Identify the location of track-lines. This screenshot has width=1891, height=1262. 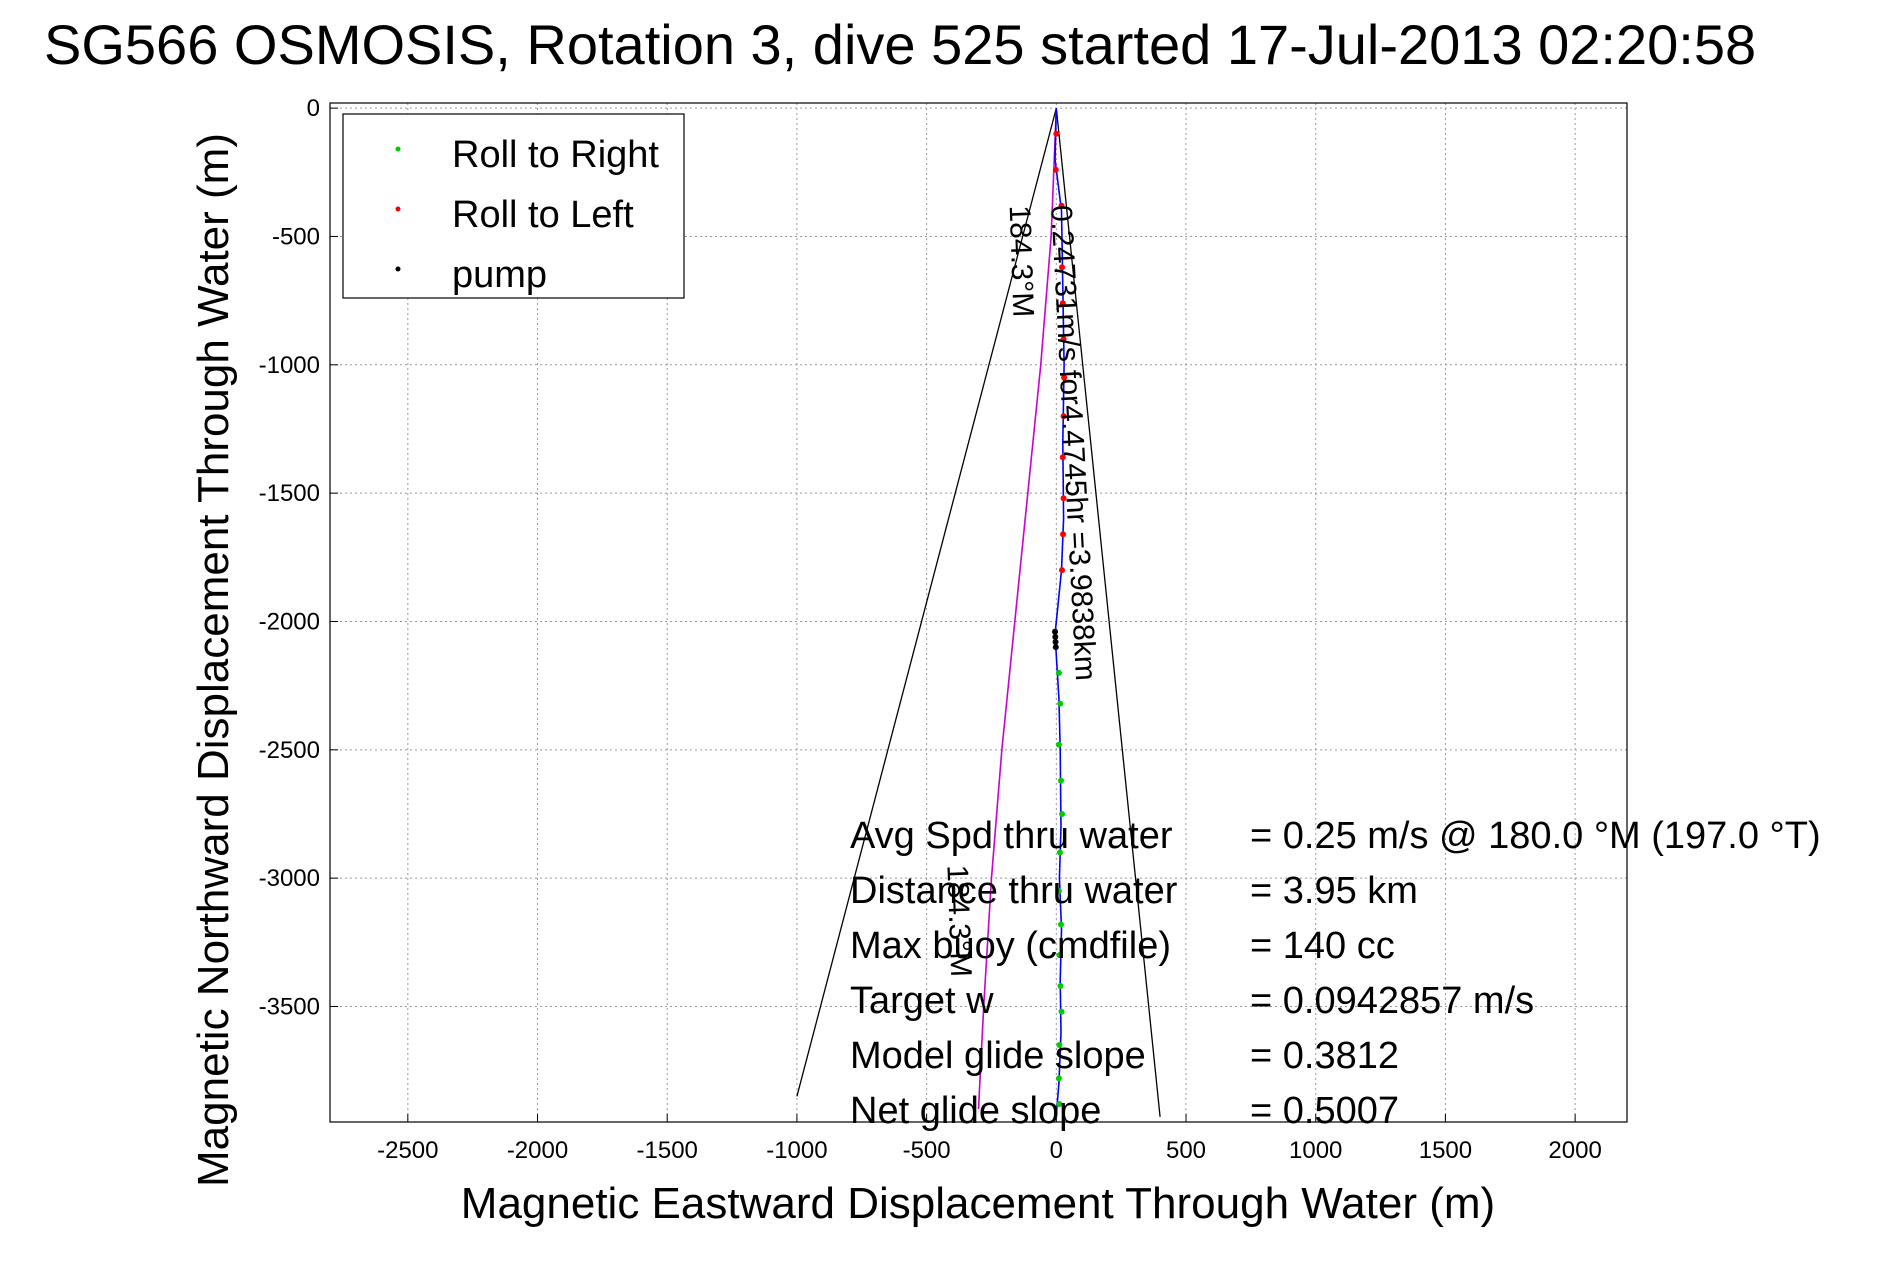
(1021, 611).